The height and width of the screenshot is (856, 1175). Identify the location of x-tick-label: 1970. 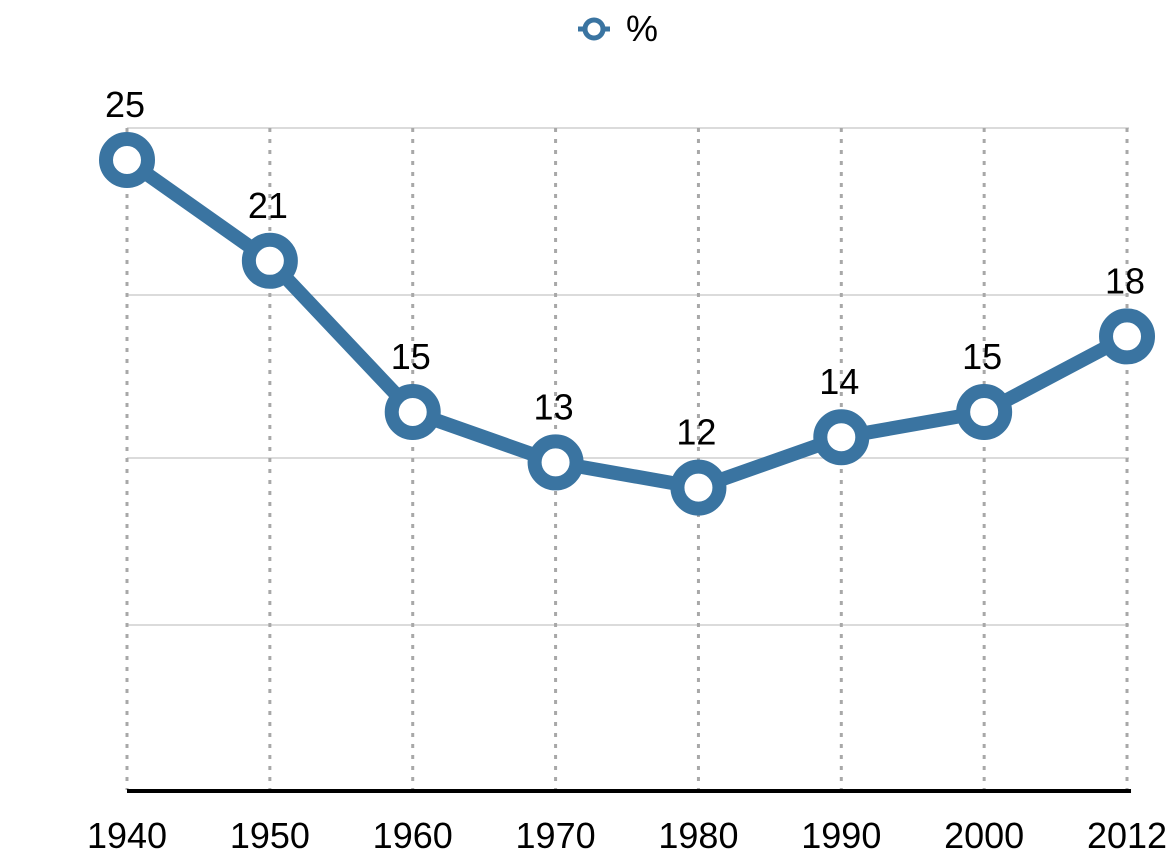
(556, 835).